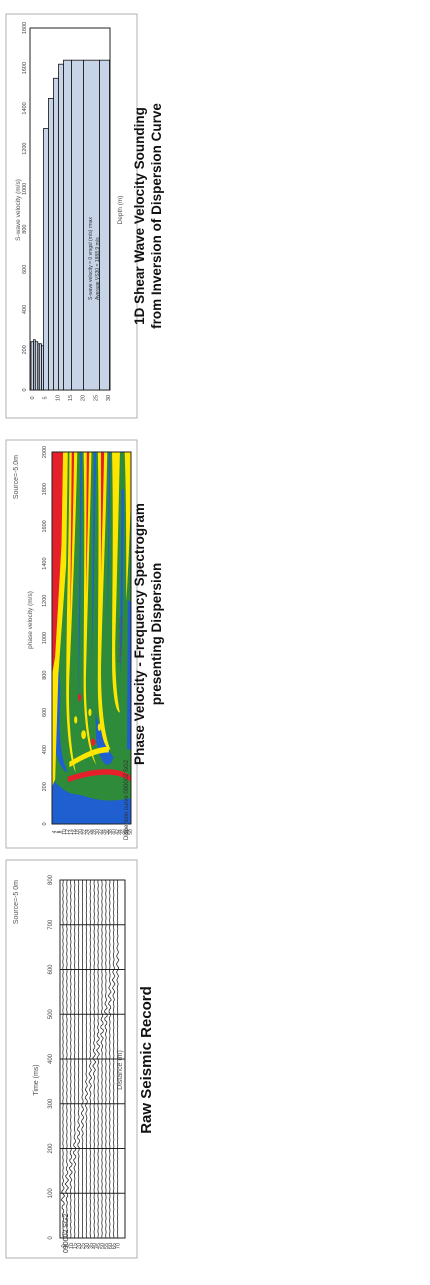 This screenshot has width=430, height=1285. I want to click on spectrogram-frequency-tick: 26, so click(91, 832).